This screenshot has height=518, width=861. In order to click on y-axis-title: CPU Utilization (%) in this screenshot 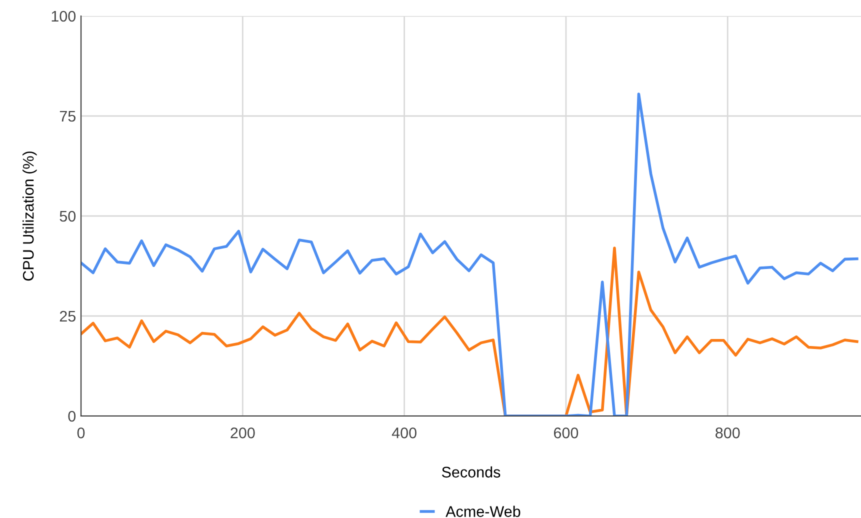, I will do `click(29, 216)`.